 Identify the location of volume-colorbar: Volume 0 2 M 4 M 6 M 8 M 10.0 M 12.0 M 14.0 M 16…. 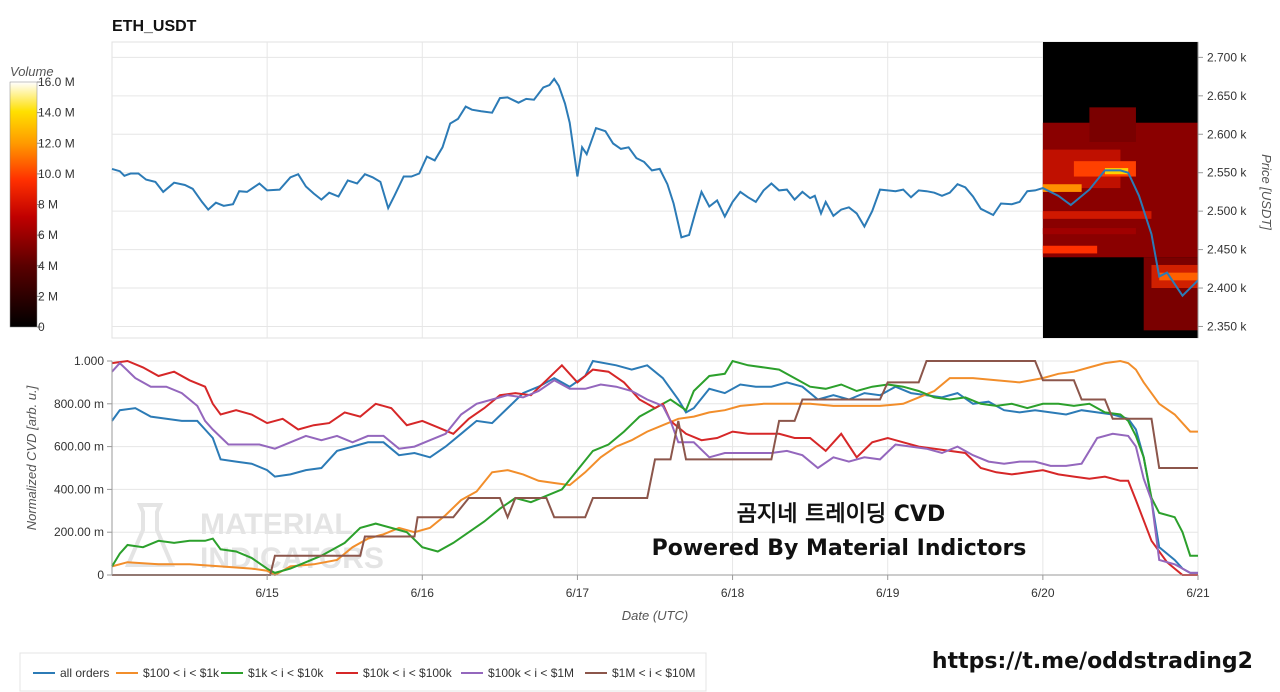
(42, 199).